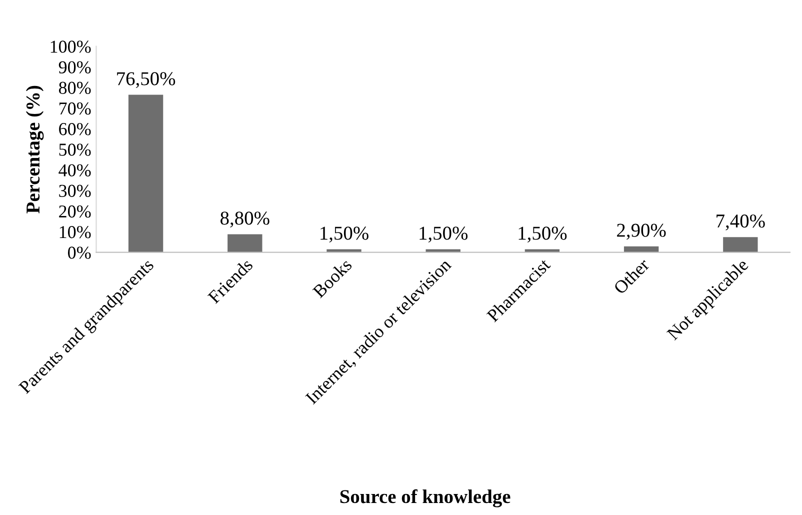 This screenshot has height=515, width=802. I want to click on y-tick-label: 50%, so click(75, 150).